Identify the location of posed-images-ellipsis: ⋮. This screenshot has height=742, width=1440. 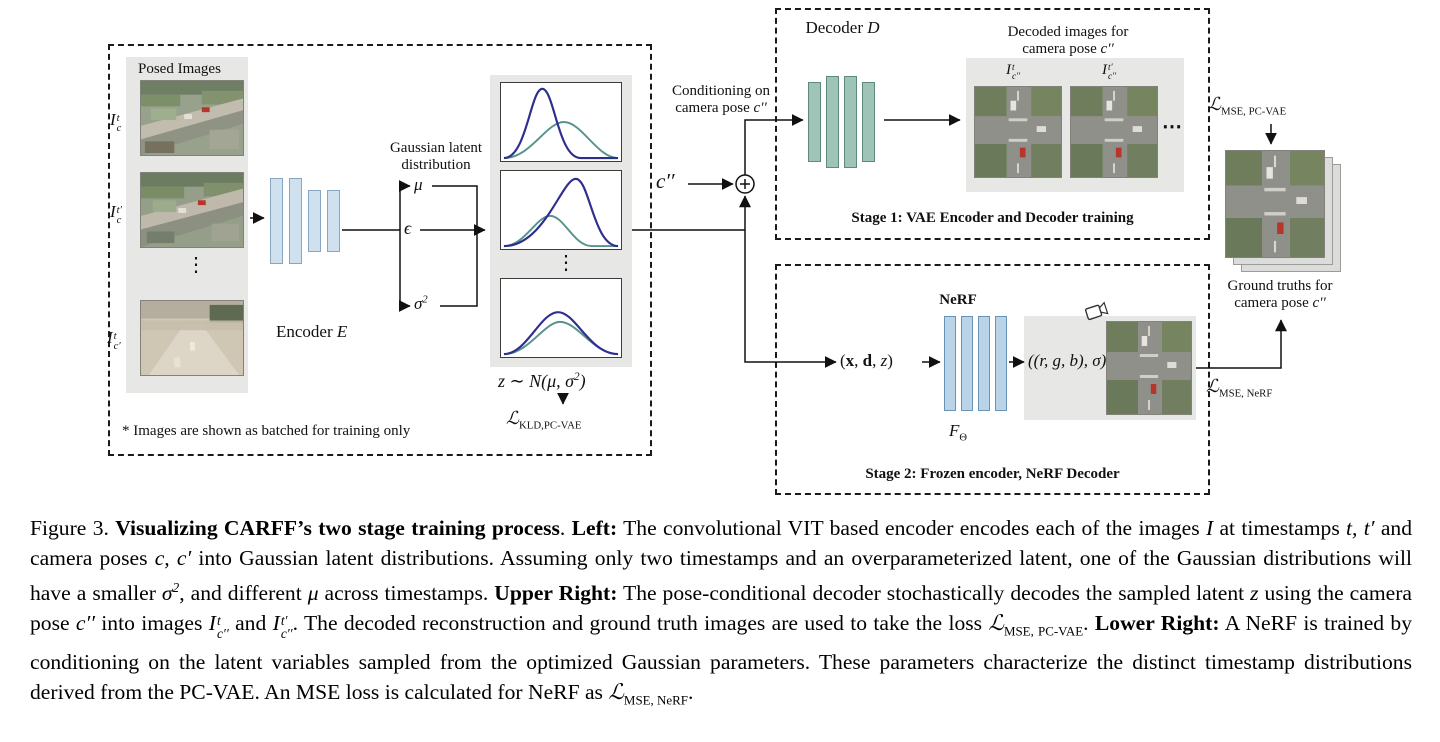
(196, 265).